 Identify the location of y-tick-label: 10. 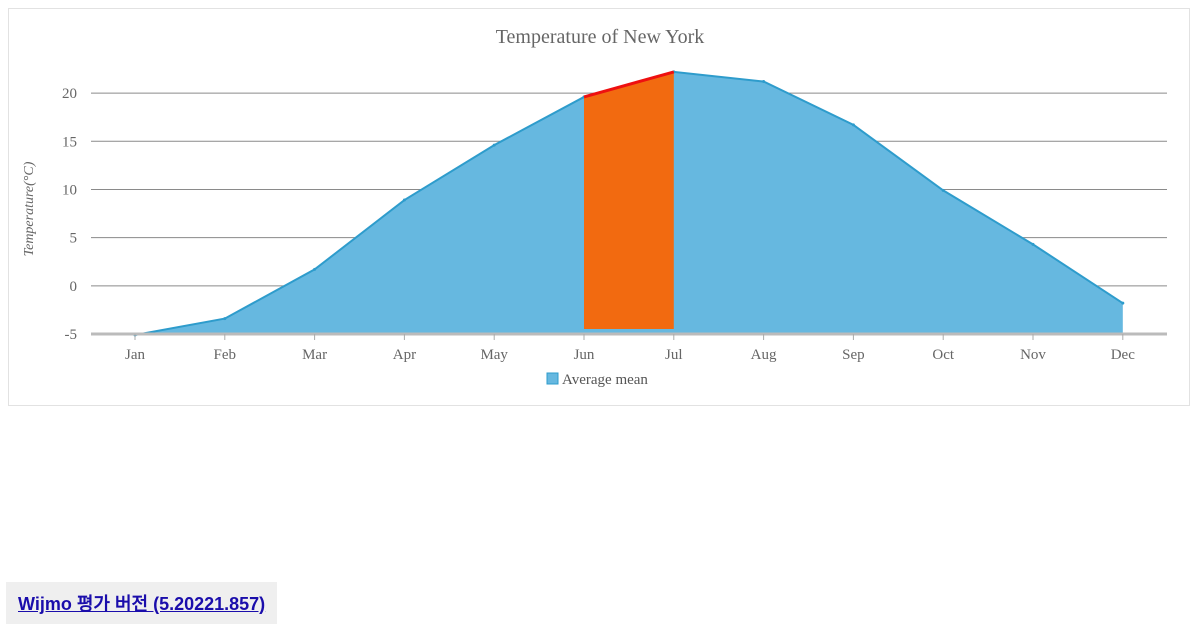
(69, 190).